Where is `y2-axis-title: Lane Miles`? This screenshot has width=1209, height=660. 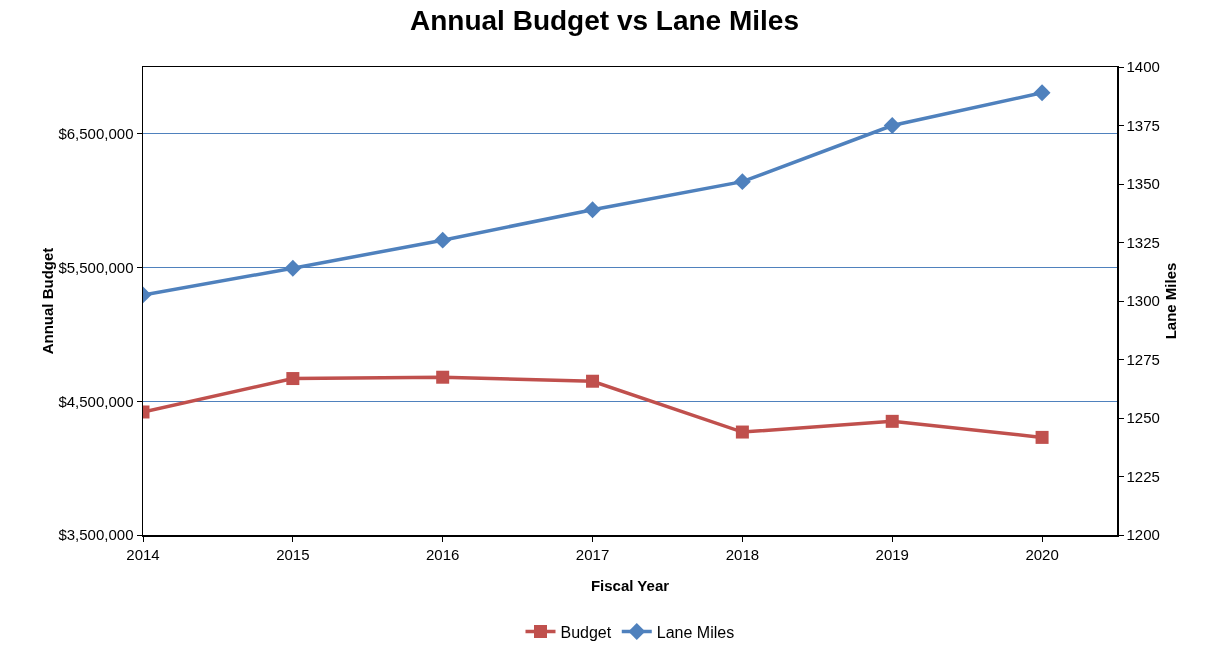 y2-axis-title: Lane Miles is located at coordinates (1170, 301).